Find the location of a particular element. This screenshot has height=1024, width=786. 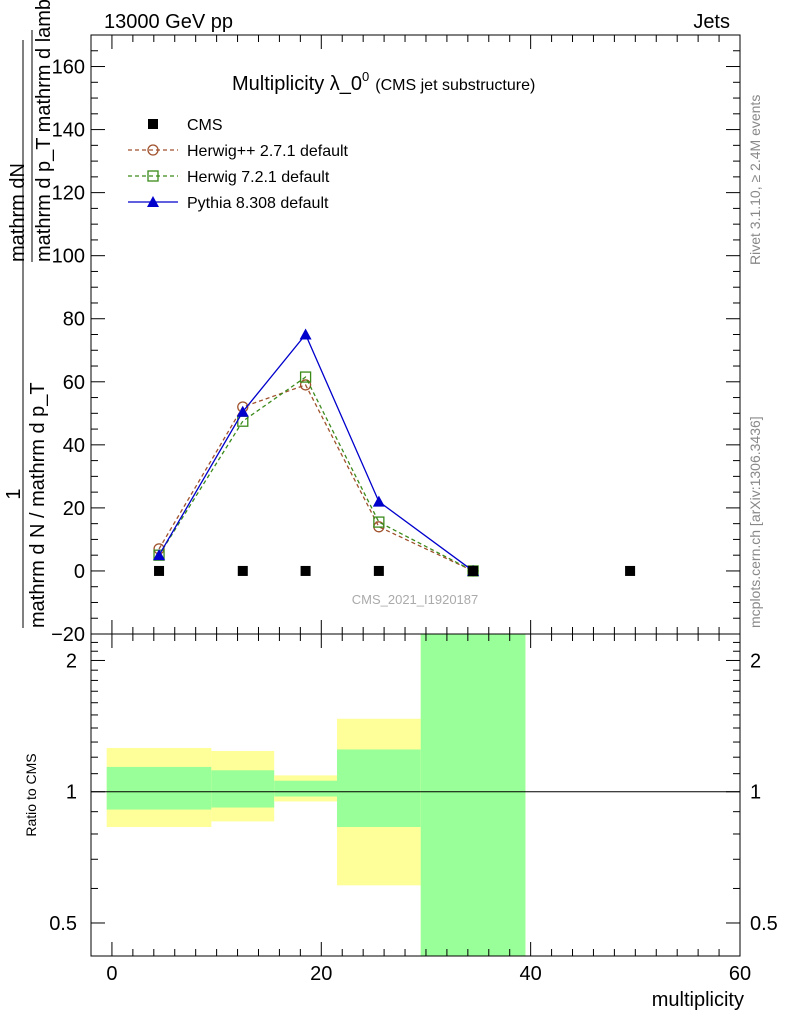

ratio-ytick-label-right: 1 is located at coordinates (755, 793).